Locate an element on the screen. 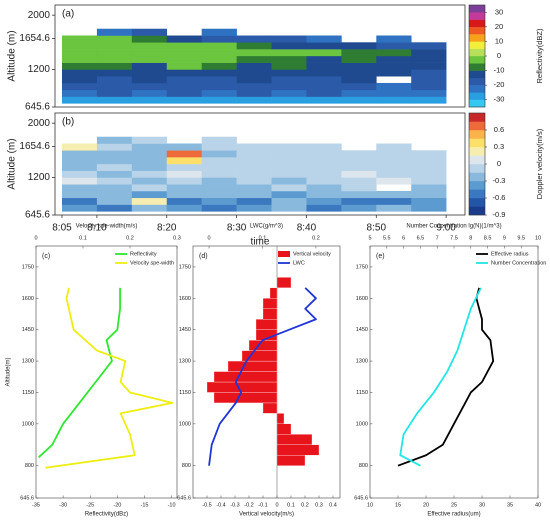 The image size is (550, 520). y-tick-label: 1450 is located at coordinates (362, 330).